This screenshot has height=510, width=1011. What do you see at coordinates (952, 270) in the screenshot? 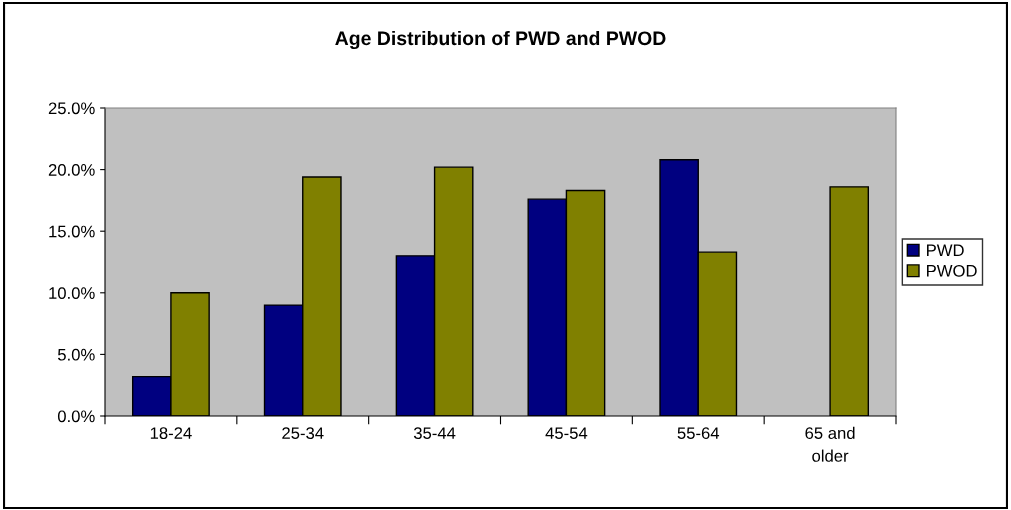
I see `legend-label: PWOD` at bounding box center [952, 270].